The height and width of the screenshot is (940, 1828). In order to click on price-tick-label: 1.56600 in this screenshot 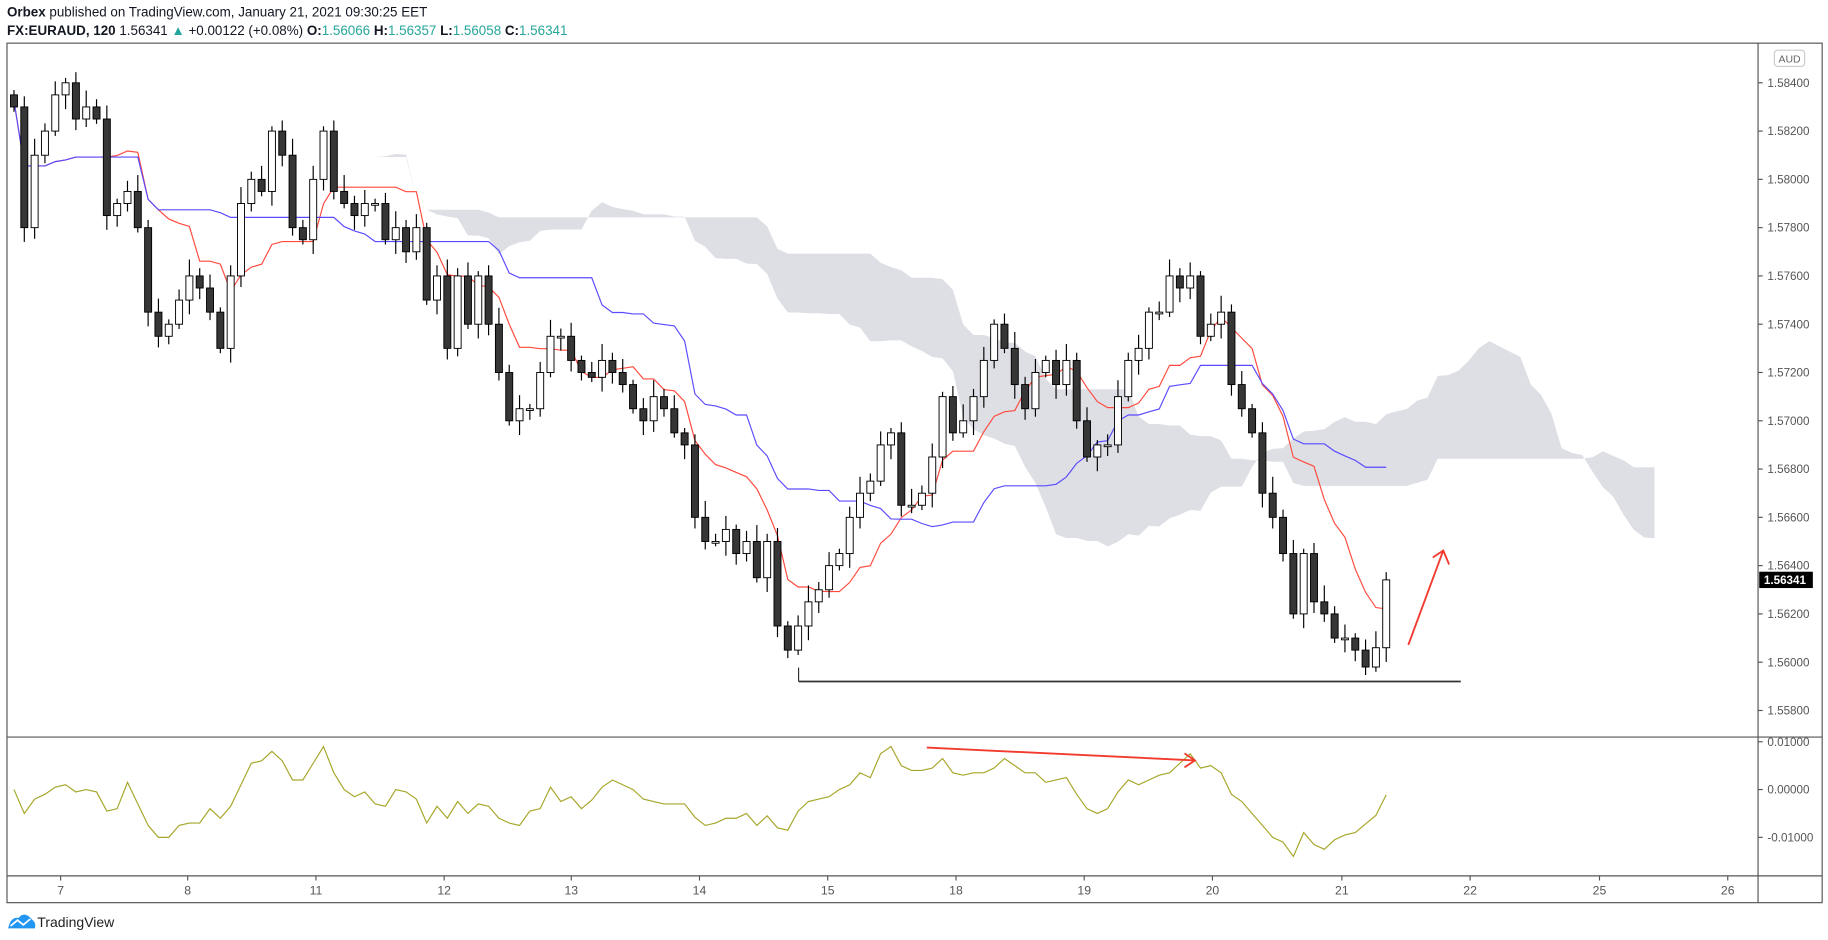, I will do `click(1788, 517)`.